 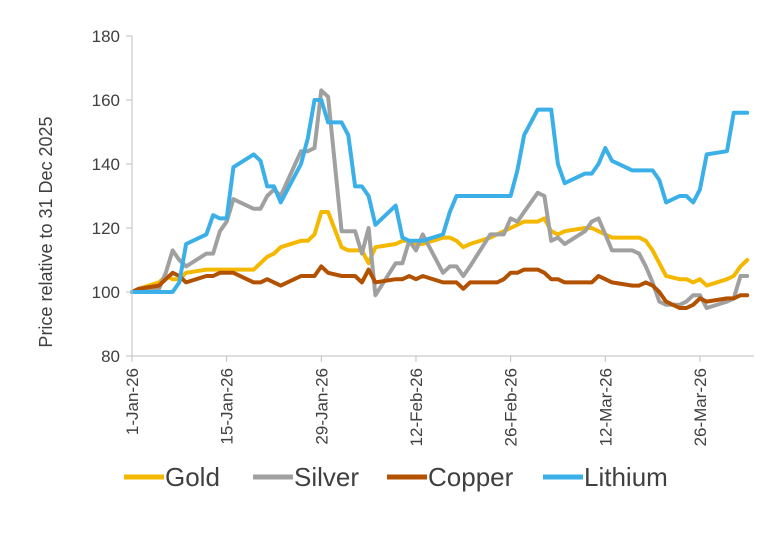 What do you see at coordinates (321, 406) in the screenshot?
I see `x-tick-label: 29-Jan-26` at bounding box center [321, 406].